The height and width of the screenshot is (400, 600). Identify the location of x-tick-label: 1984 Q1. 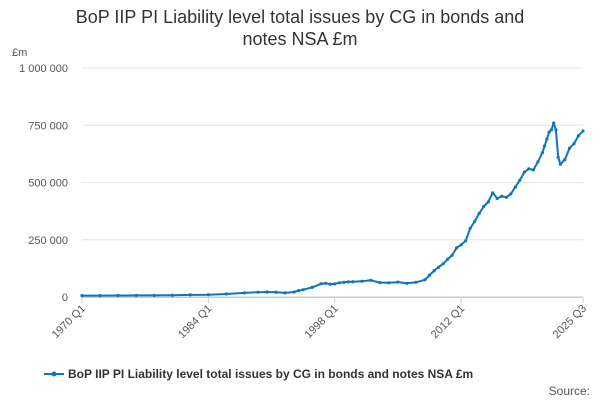
(195, 322).